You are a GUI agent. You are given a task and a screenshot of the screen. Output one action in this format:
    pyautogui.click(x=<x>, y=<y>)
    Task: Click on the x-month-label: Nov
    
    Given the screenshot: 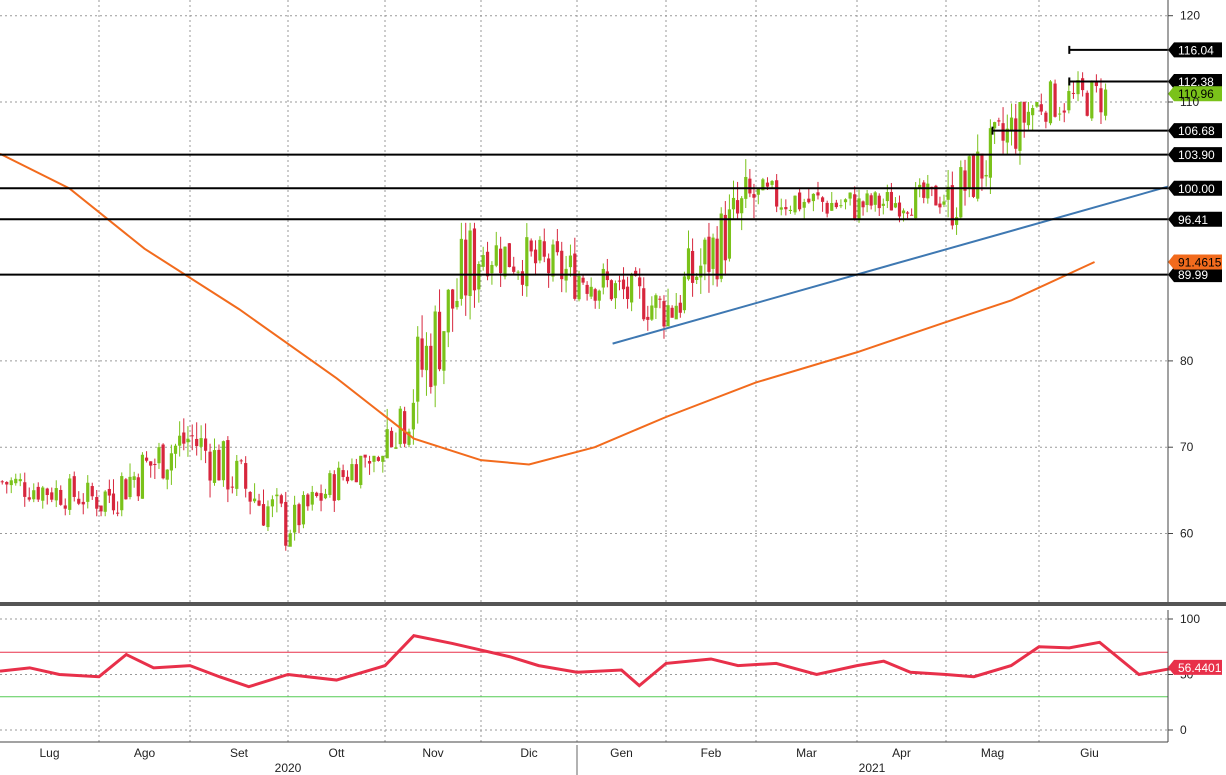 What is the action you would take?
    pyautogui.click(x=432, y=753)
    